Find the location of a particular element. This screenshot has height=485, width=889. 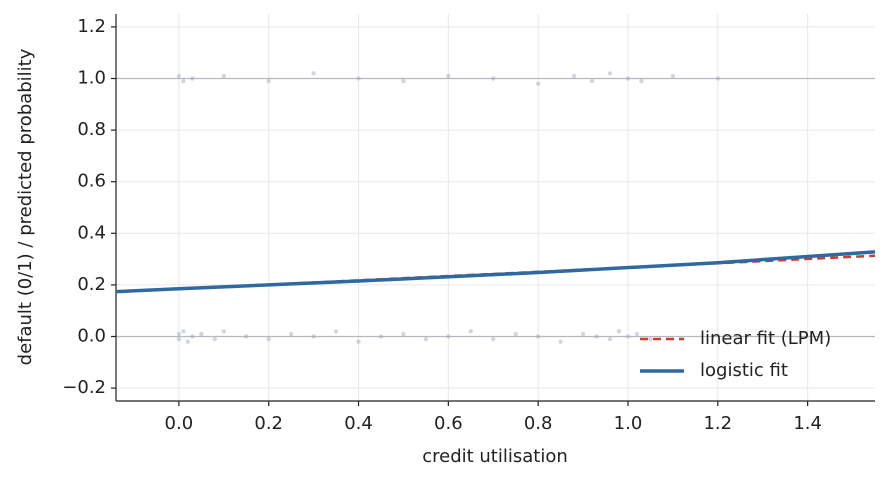

y-tick-label: 0.4 is located at coordinates (91, 232).